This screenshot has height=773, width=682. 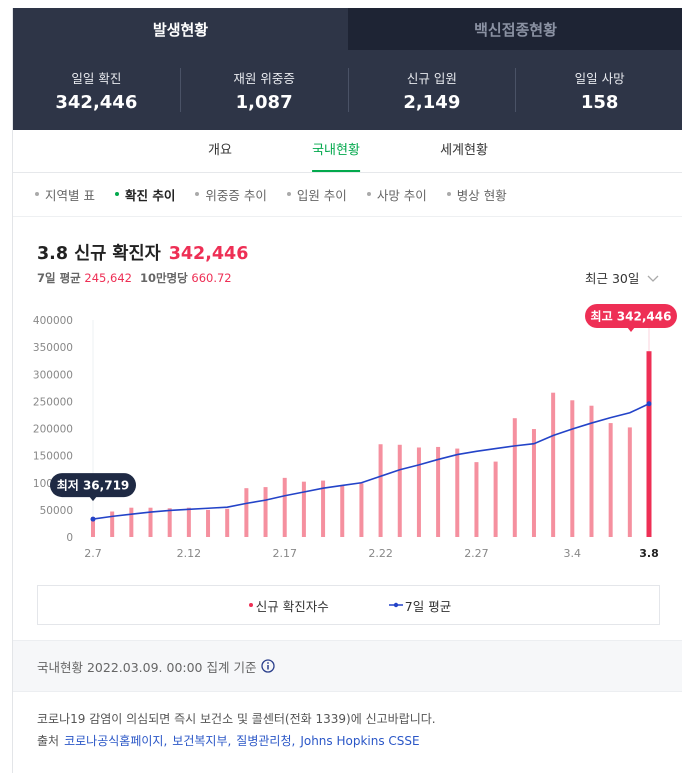 I want to click on stat: 일일 확진 342,446, so click(x=96, y=90).